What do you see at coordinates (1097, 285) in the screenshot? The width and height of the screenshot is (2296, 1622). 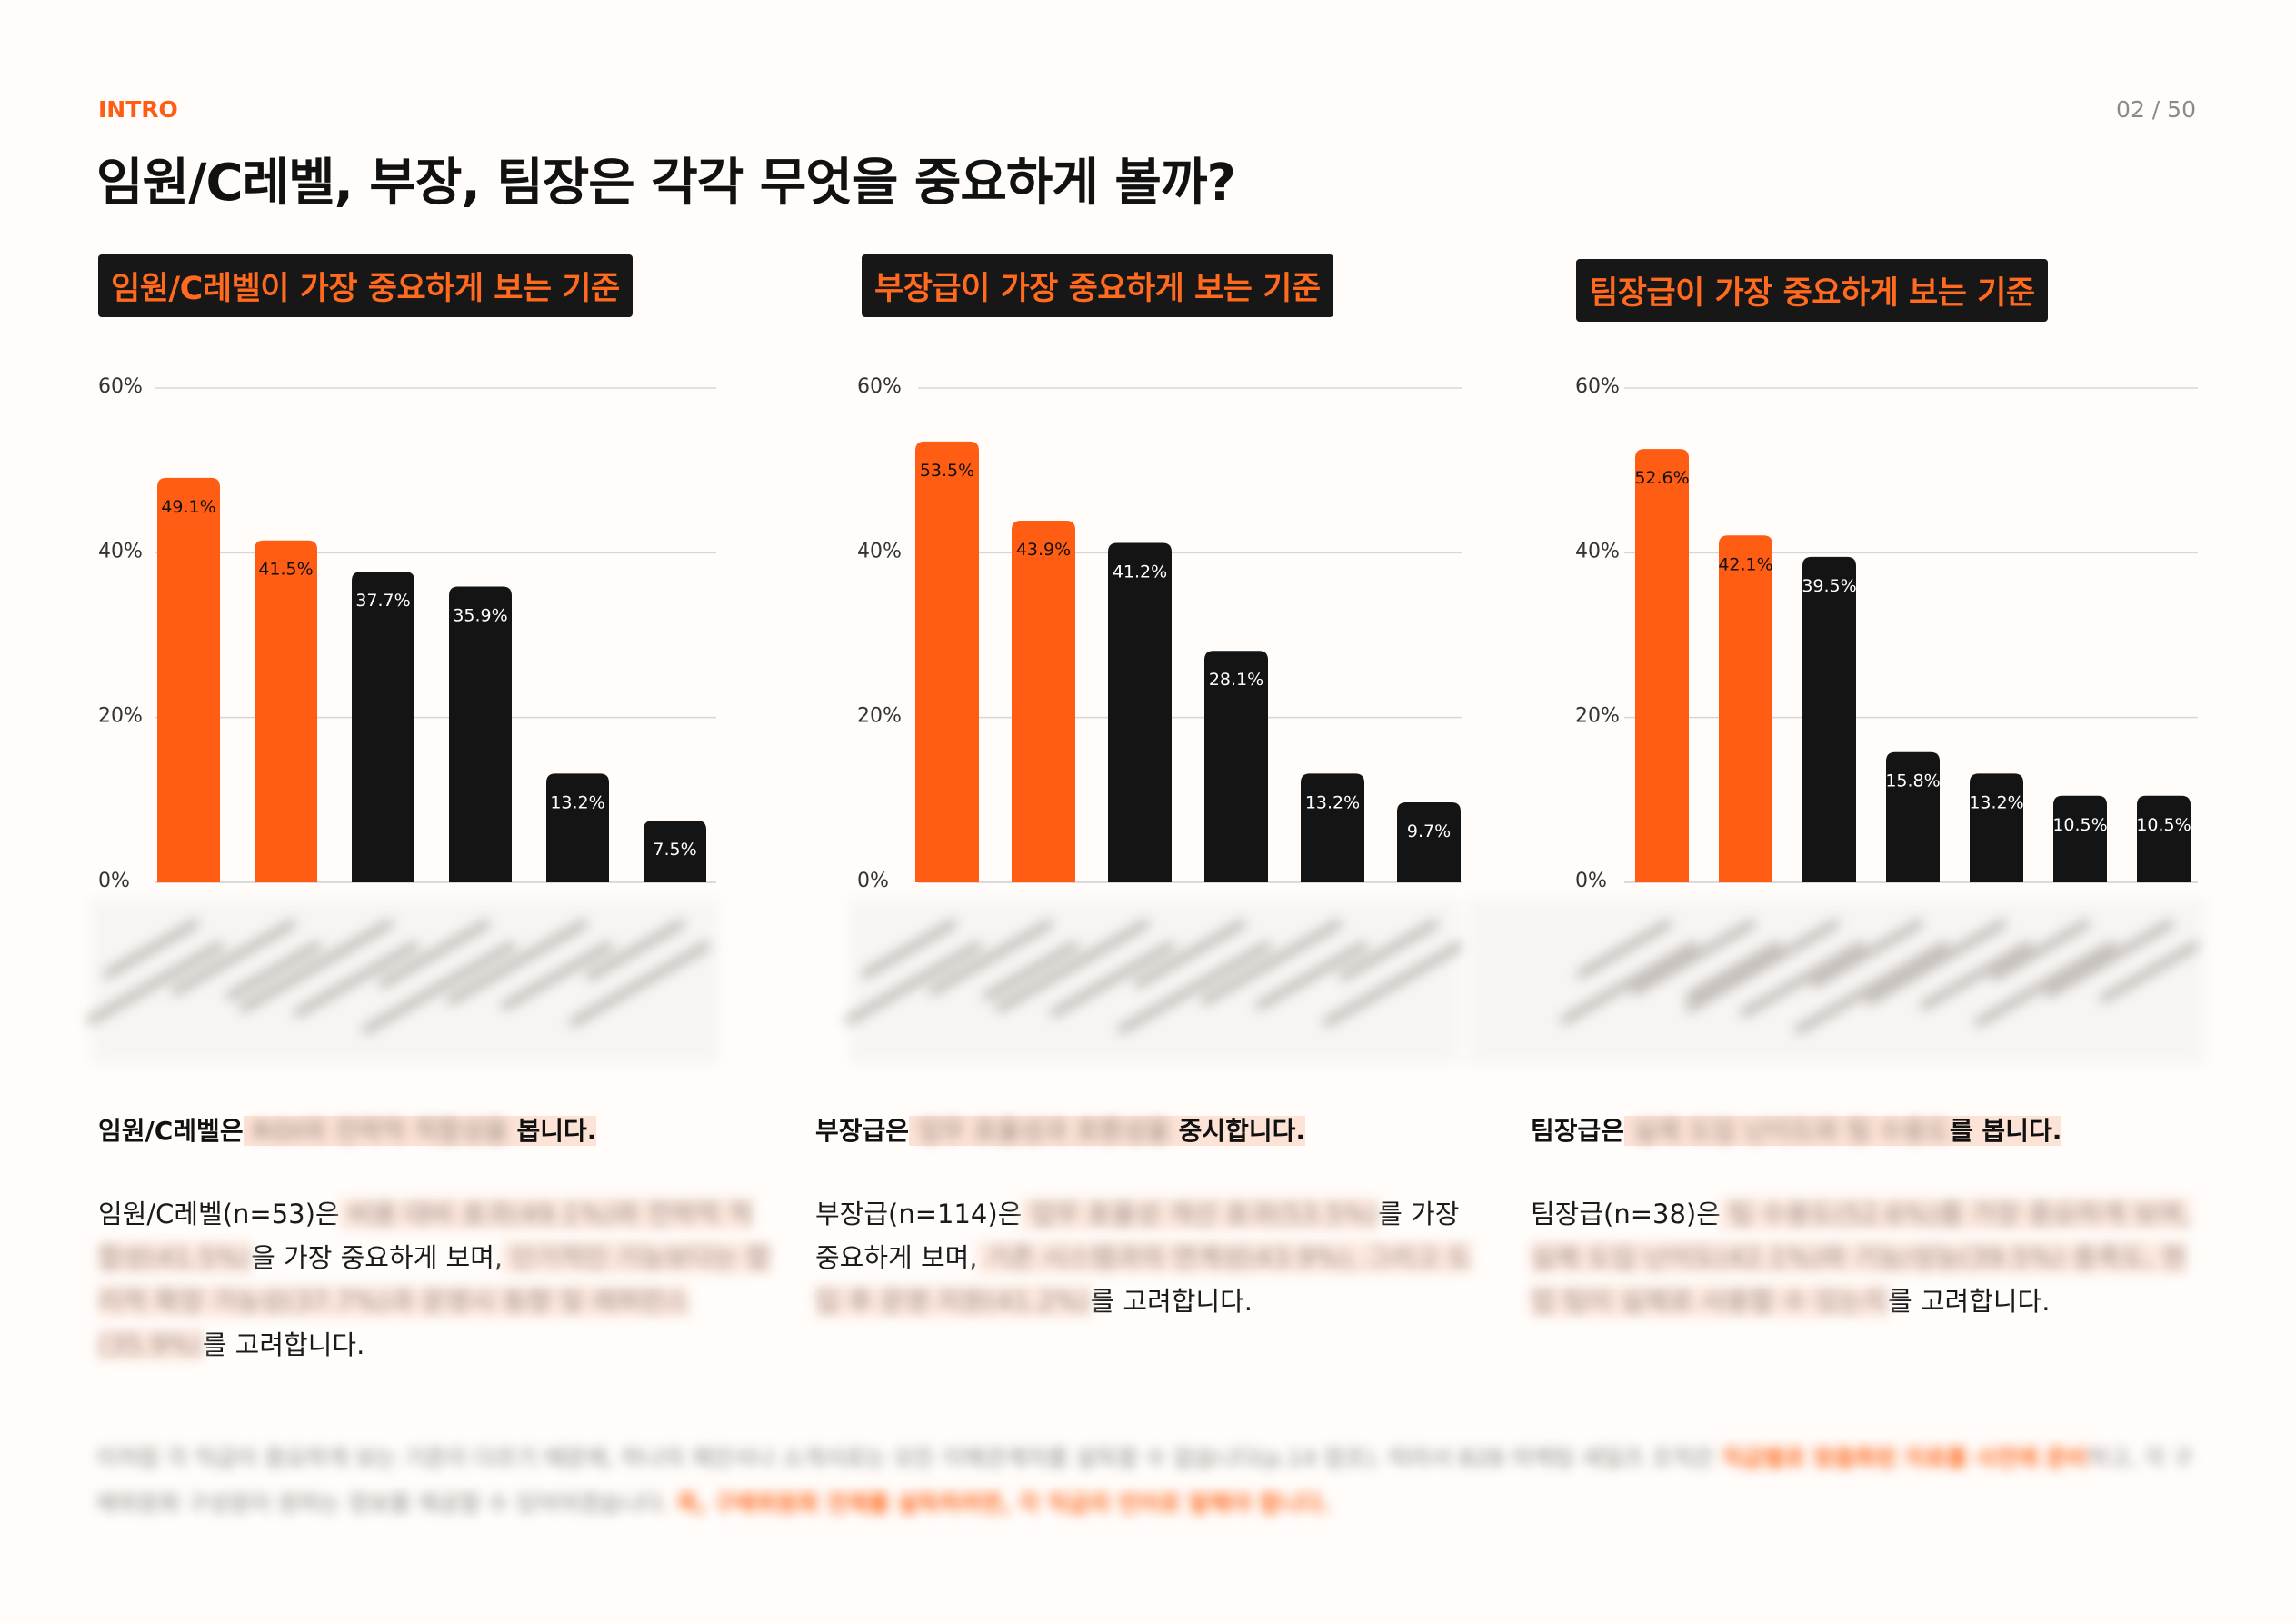 I see `panel-tag: 부장급이 가장 중요하게 보는 기준` at bounding box center [1097, 285].